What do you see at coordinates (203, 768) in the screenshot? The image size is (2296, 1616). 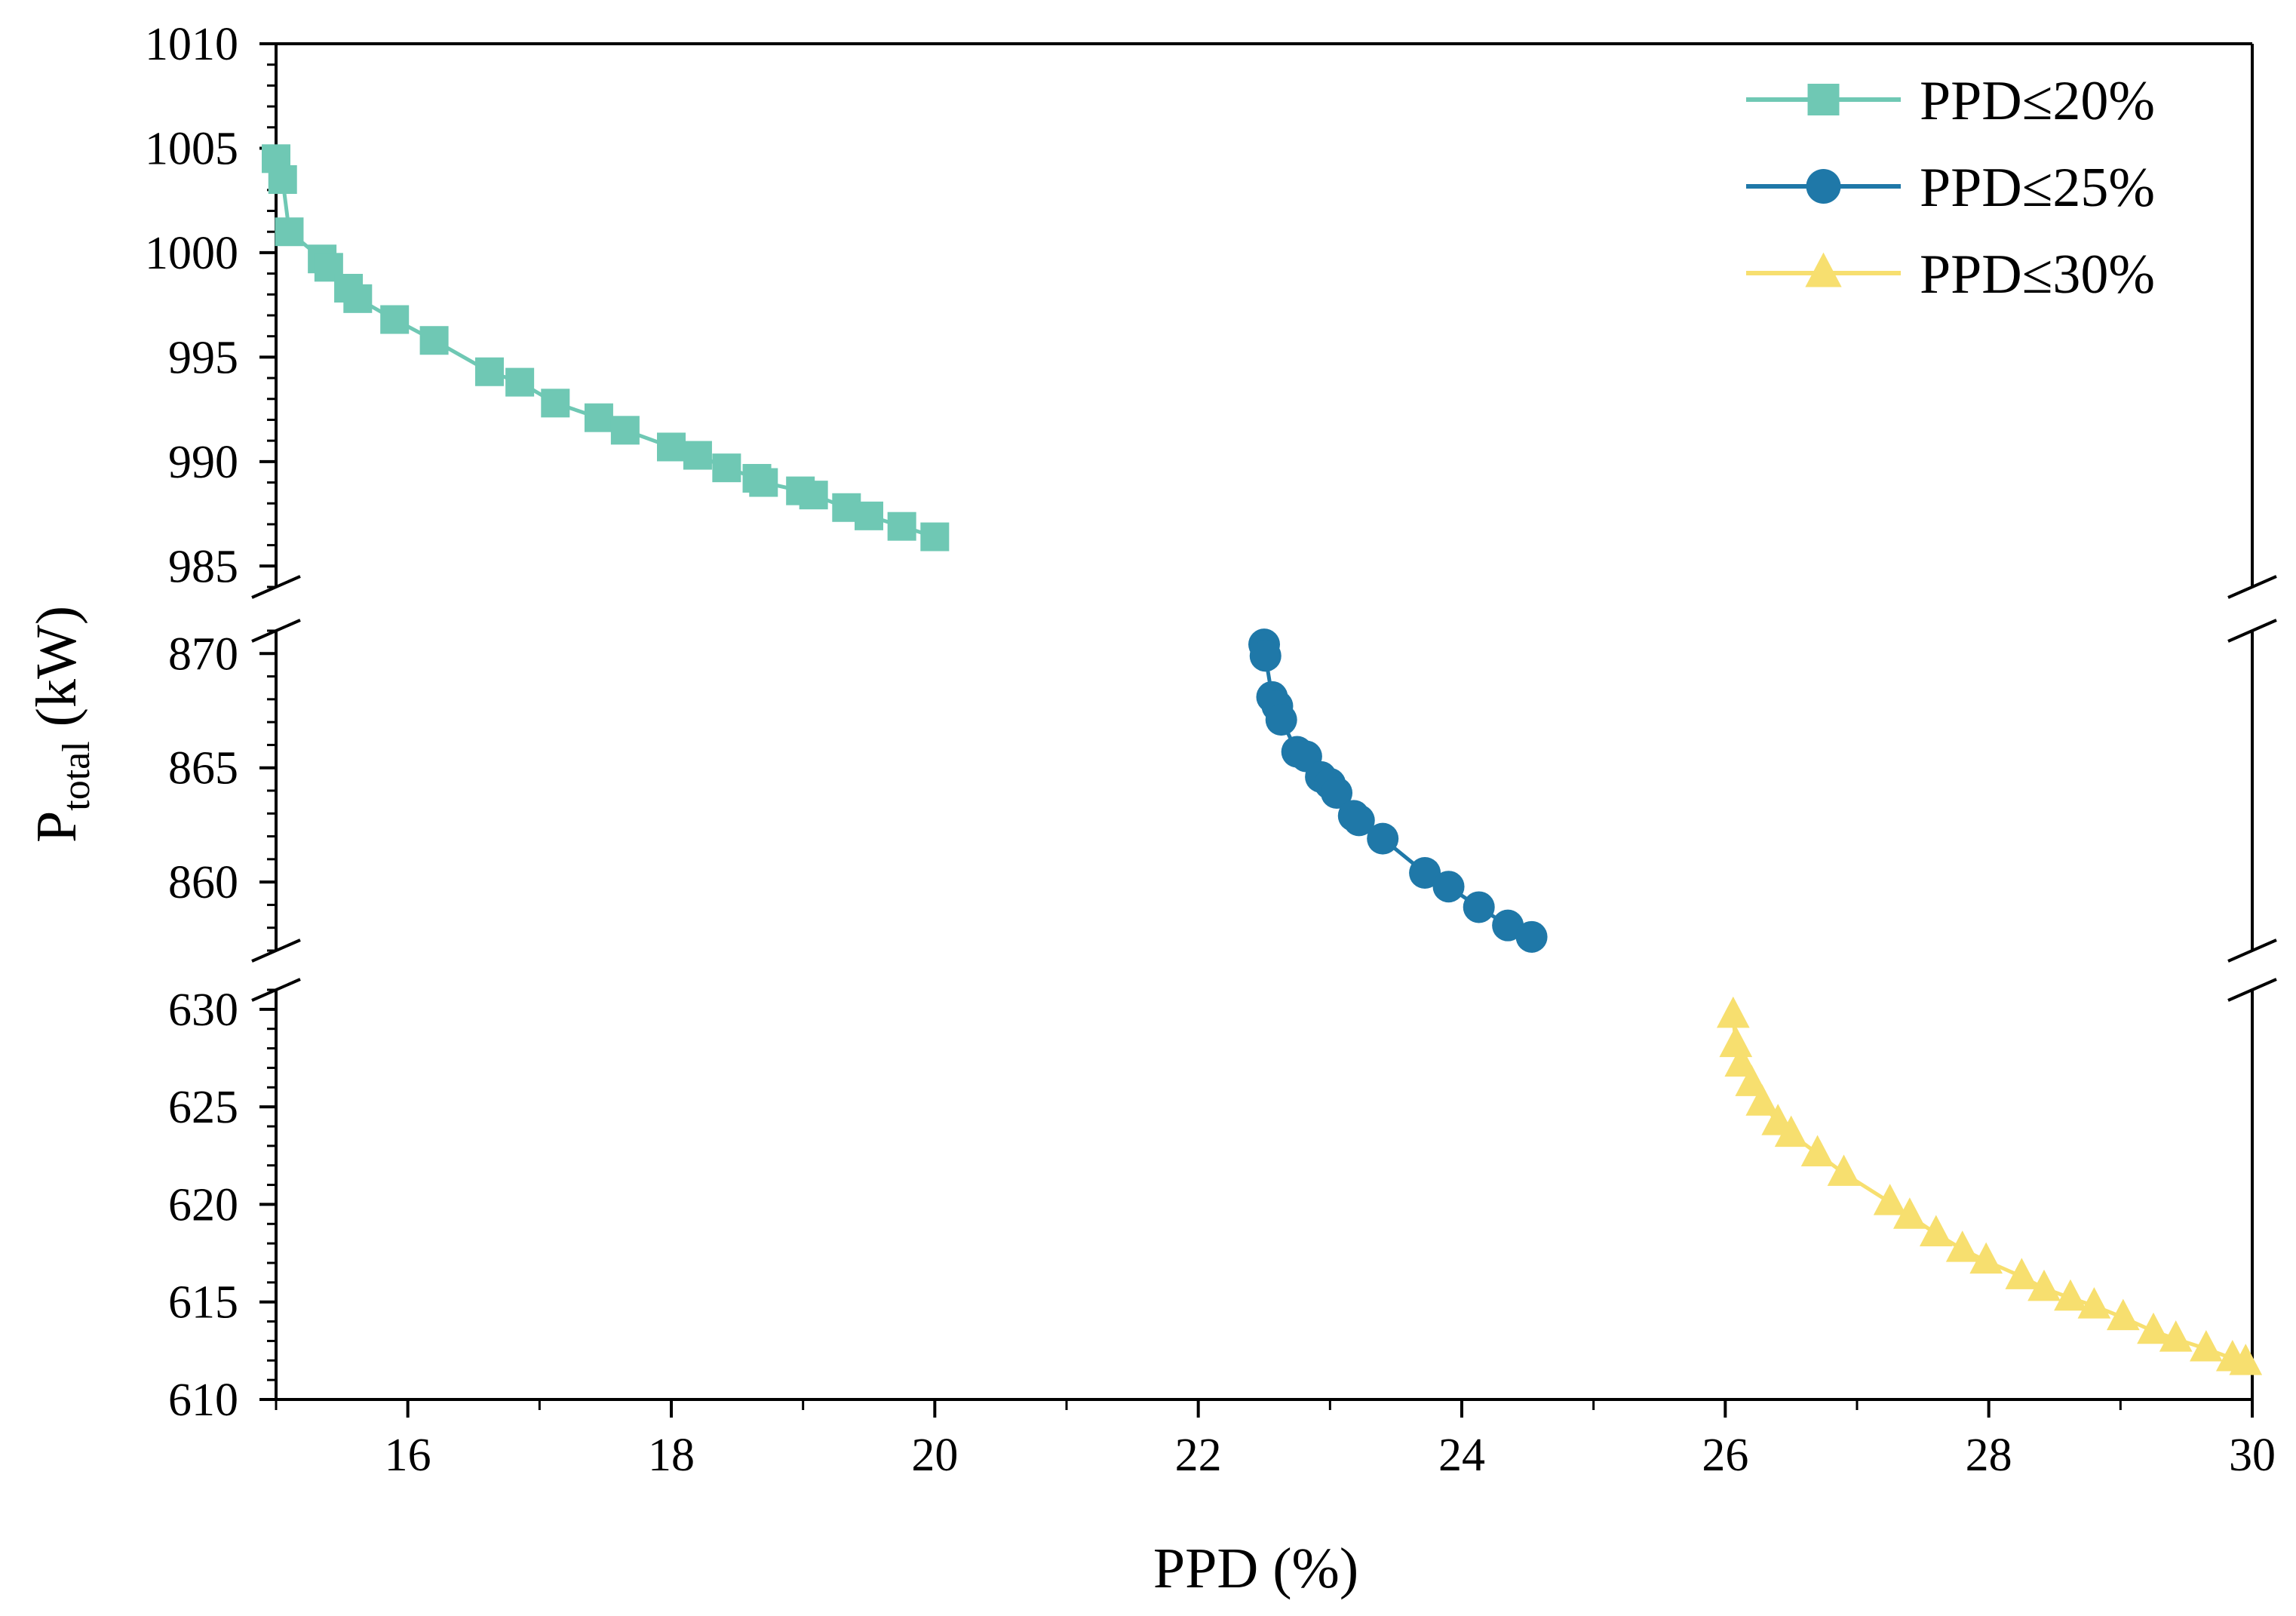 I see `y-tick-label: 865` at bounding box center [203, 768].